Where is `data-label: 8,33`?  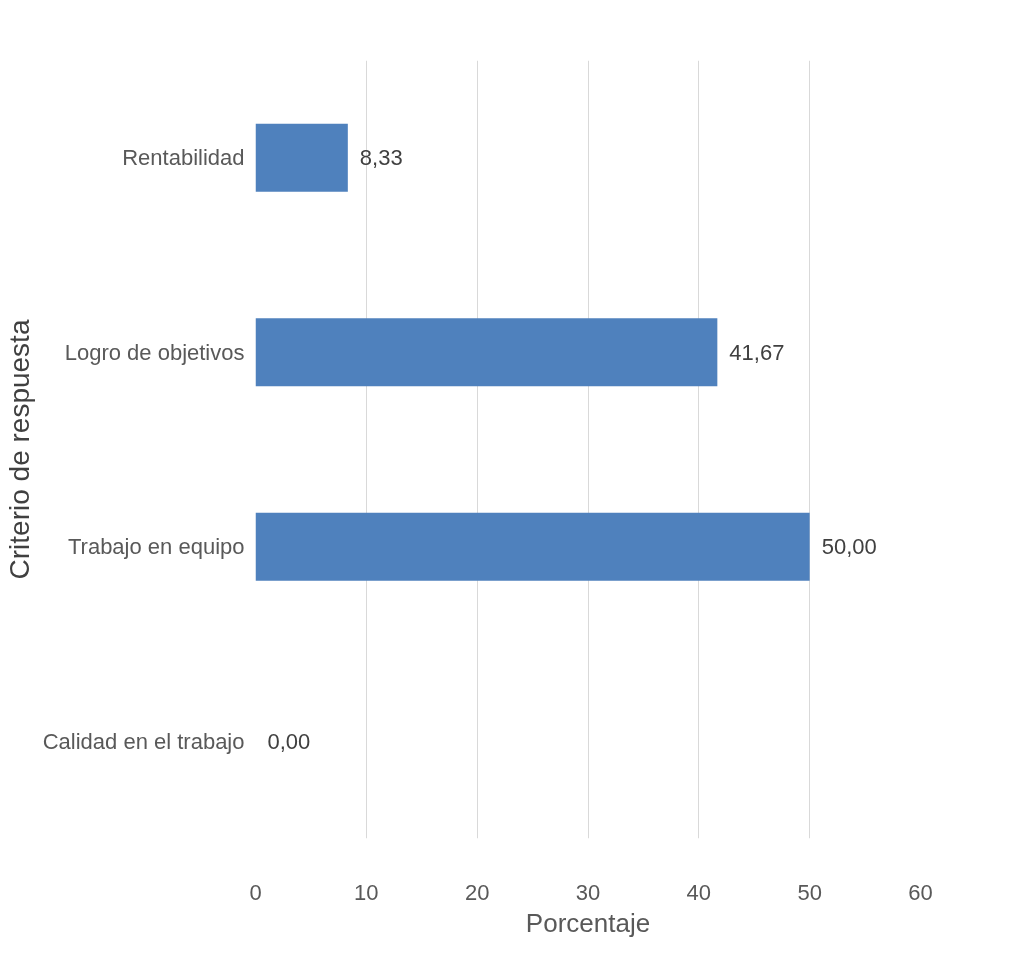 data-label: 8,33 is located at coordinates (381, 158).